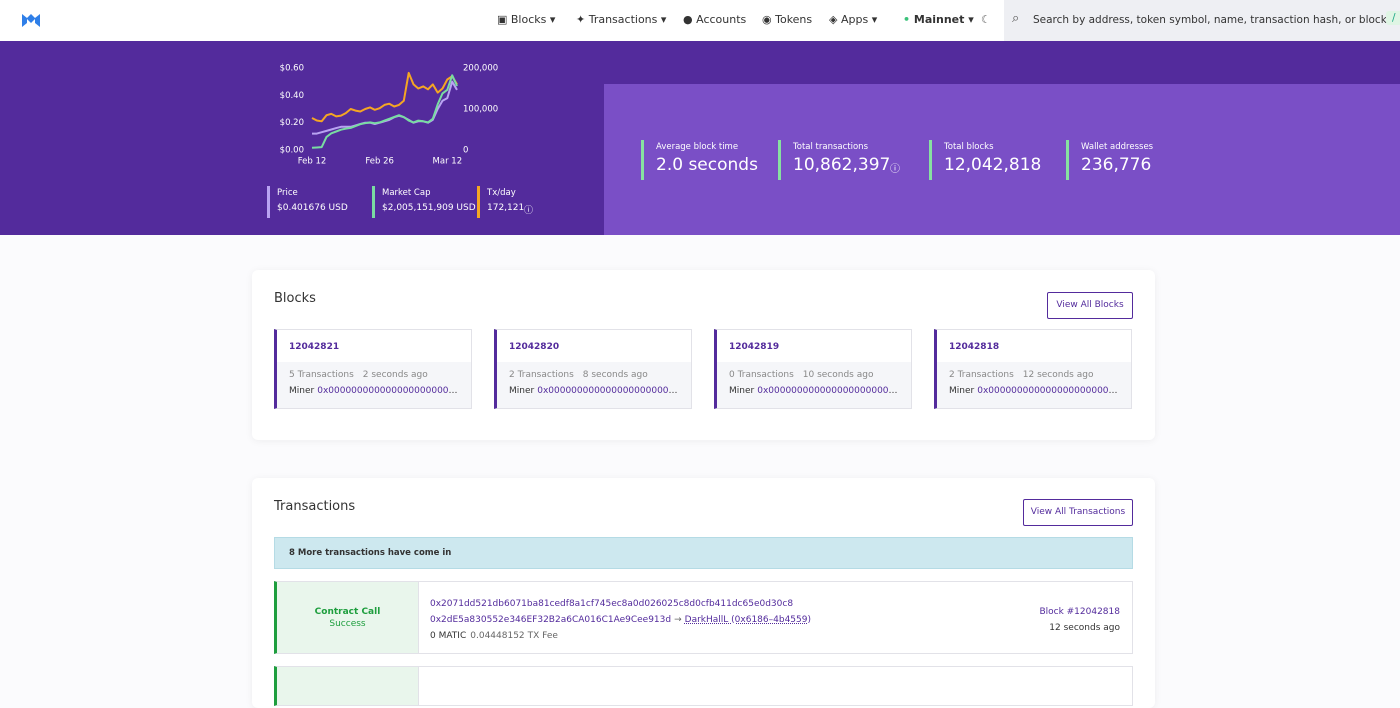  What do you see at coordinates (830, 147) in the screenshot?
I see `stat-label: Total transactions` at bounding box center [830, 147].